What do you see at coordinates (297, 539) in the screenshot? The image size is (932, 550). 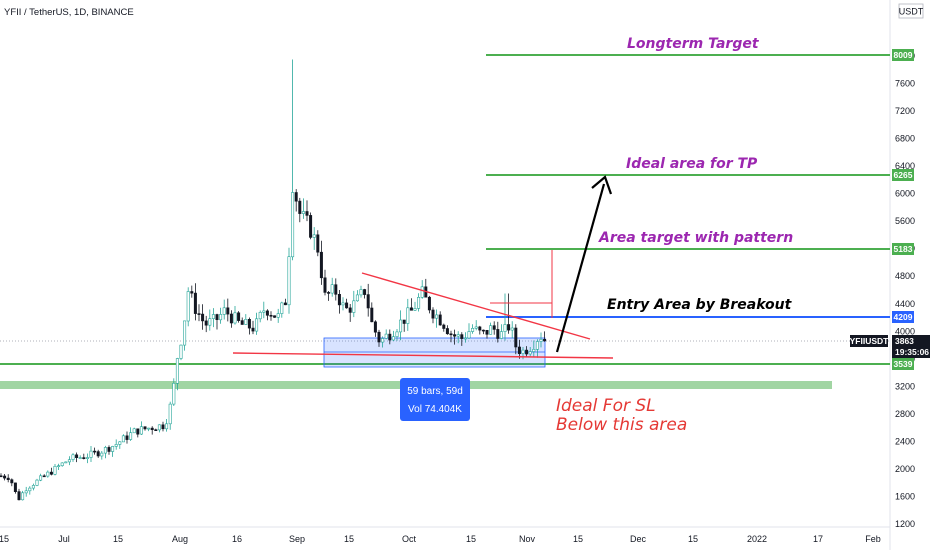 I see `x-tick-label: Sep` at bounding box center [297, 539].